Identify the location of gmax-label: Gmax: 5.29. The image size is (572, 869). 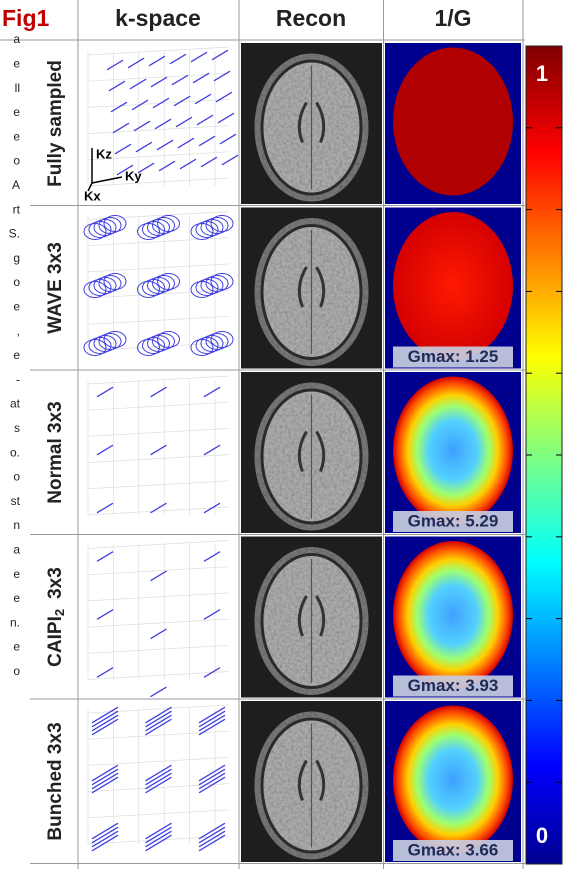
(453, 520).